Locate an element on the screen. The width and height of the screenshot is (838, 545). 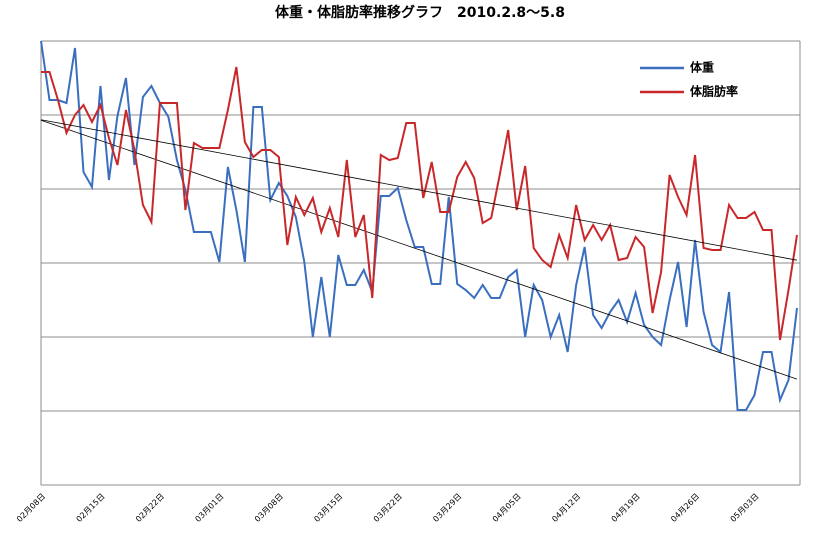
legend-label: 体脂肪率 is located at coordinates (714, 91).